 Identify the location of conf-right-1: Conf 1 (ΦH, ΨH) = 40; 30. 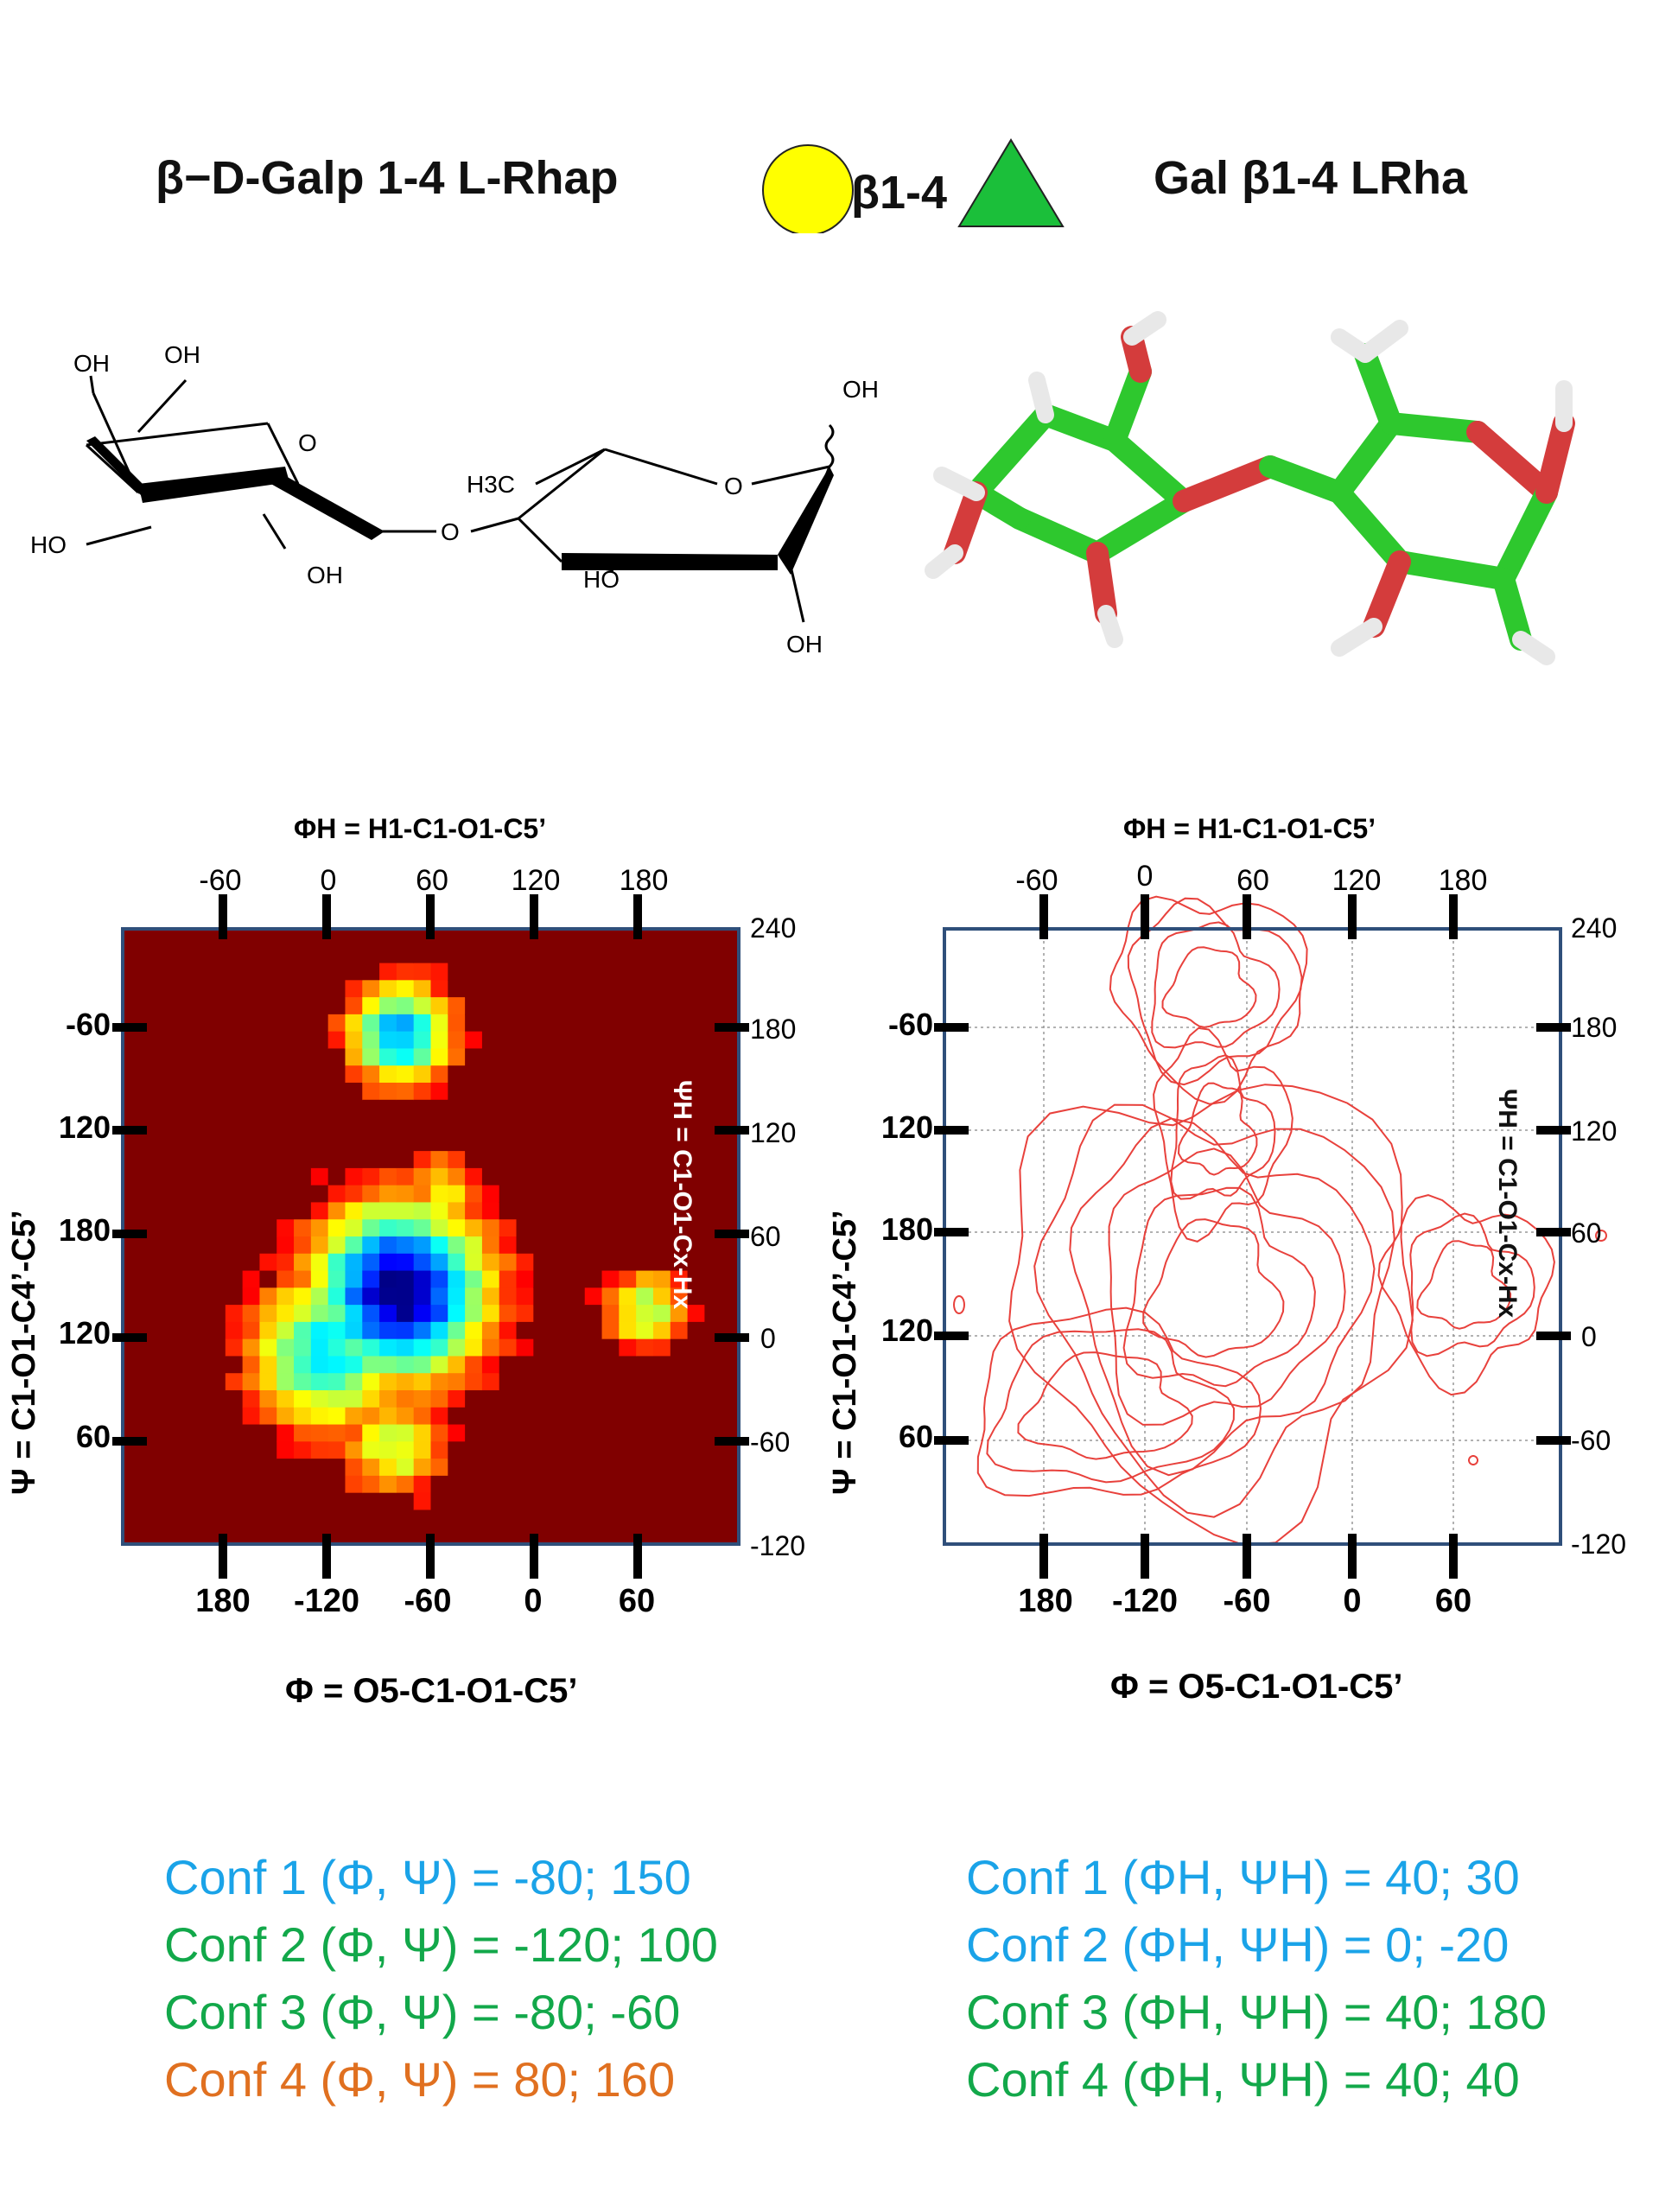
(1243, 1877).